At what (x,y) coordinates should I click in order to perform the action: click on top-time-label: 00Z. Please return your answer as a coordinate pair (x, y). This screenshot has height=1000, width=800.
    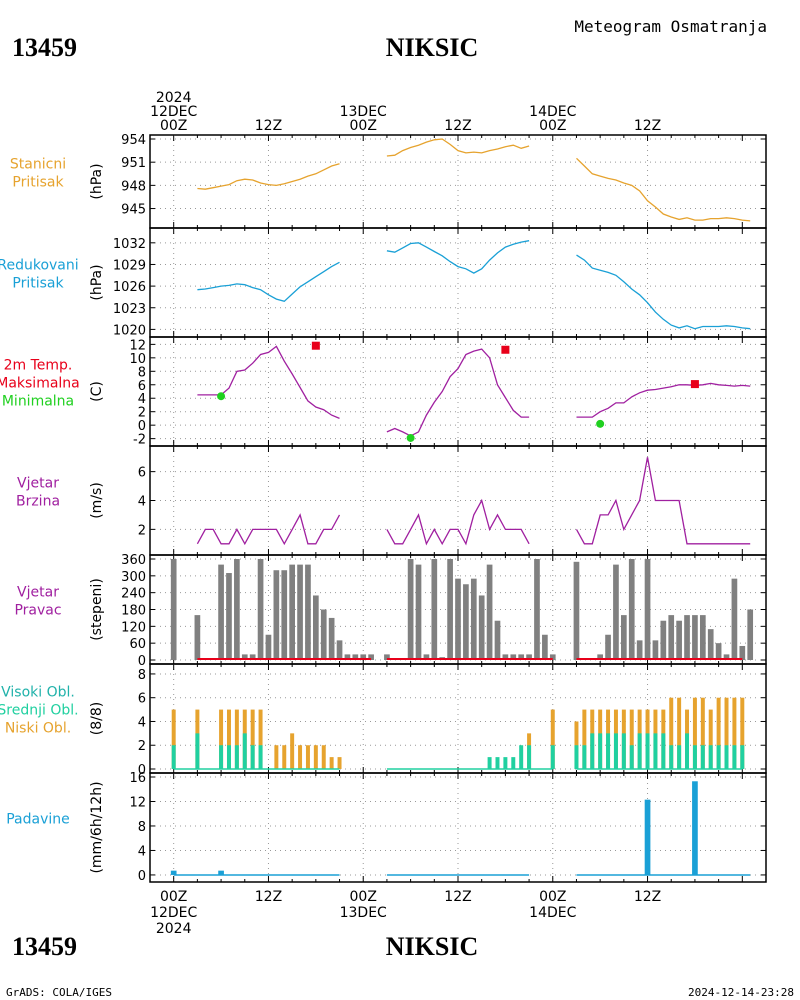
    Looking at the image, I should click on (363, 126).